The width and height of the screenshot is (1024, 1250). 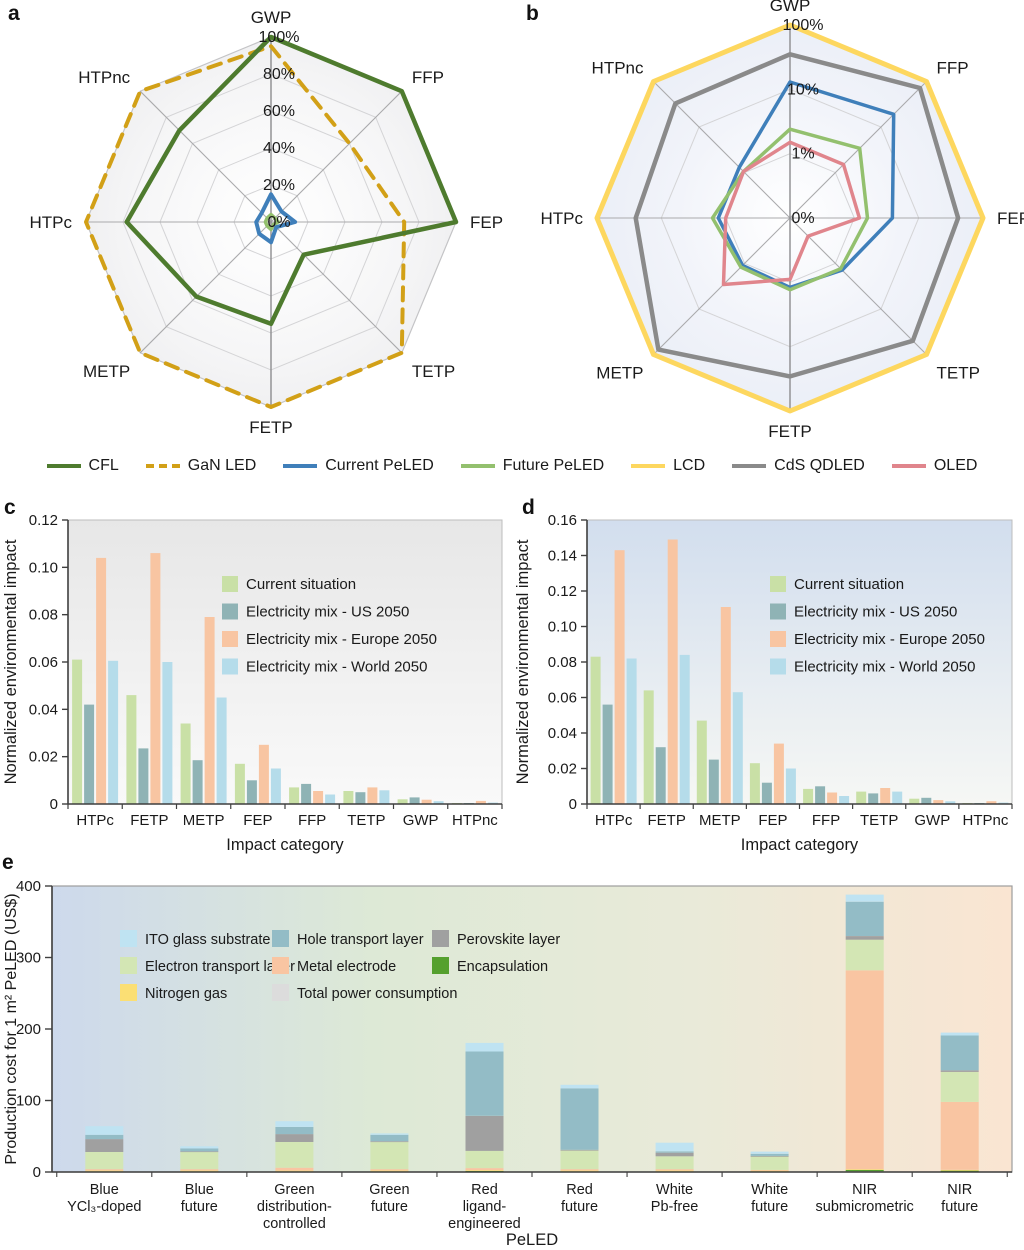 I want to click on legend-label: GaN LED, so click(x=222, y=465).